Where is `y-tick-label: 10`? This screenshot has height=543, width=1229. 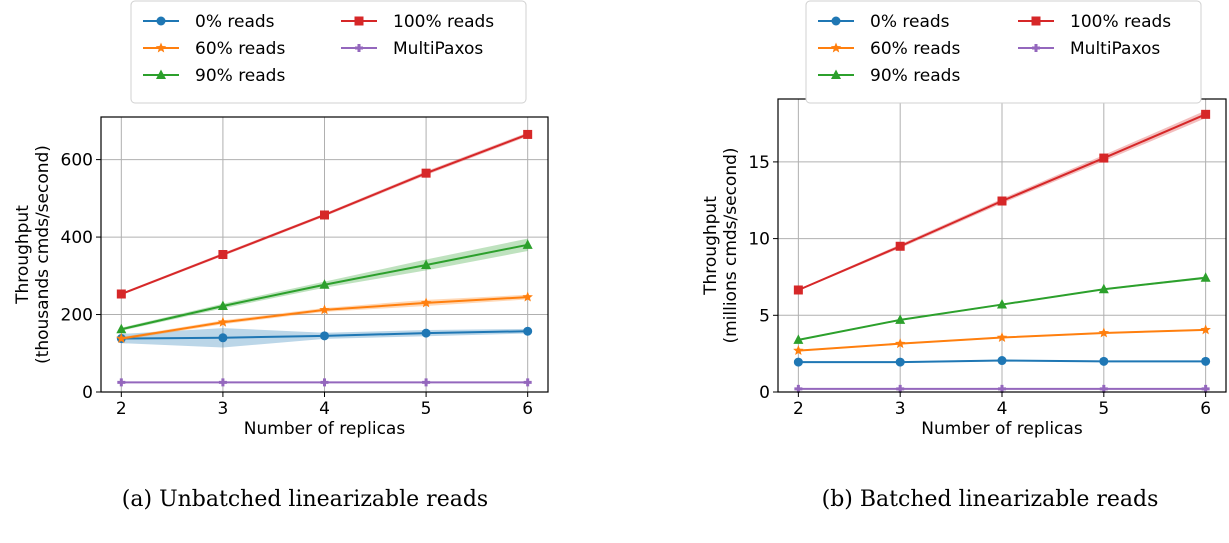
y-tick-label: 10 is located at coordinates (759, 240).